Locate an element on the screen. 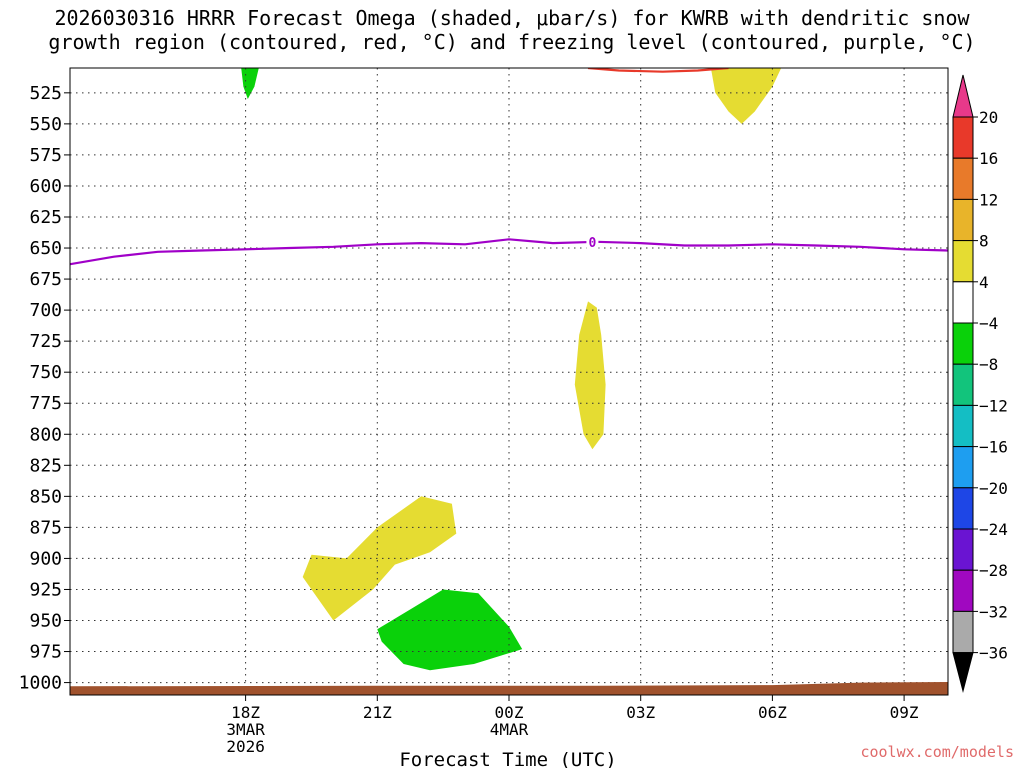  y-tick-label-725: 725 is located at coordinates (45, 341).